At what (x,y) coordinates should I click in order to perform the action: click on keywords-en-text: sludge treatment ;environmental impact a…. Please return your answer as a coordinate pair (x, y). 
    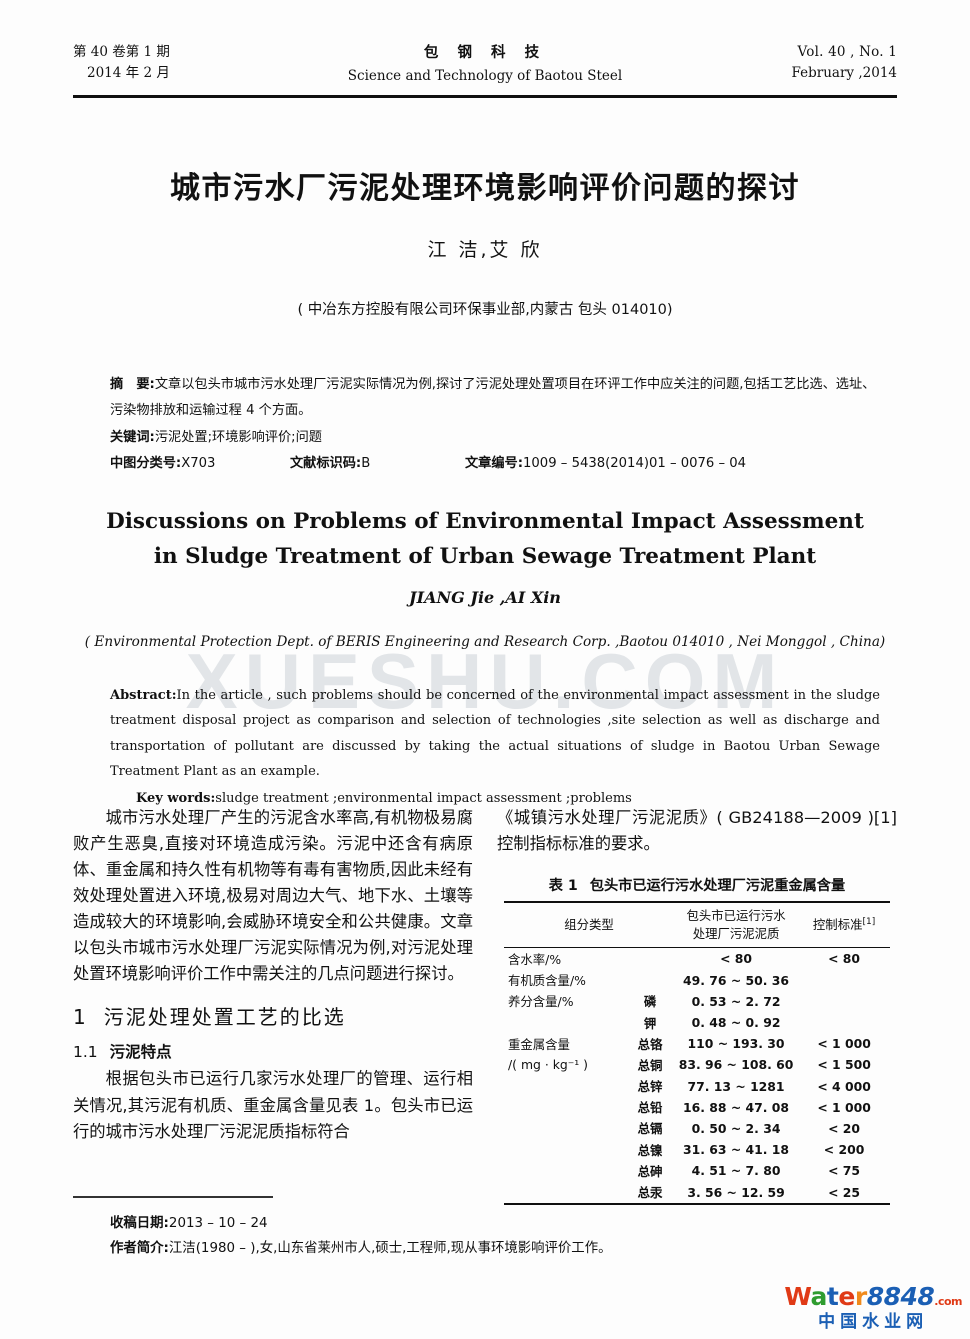
    Looking at the image, I should click on (423, 799).